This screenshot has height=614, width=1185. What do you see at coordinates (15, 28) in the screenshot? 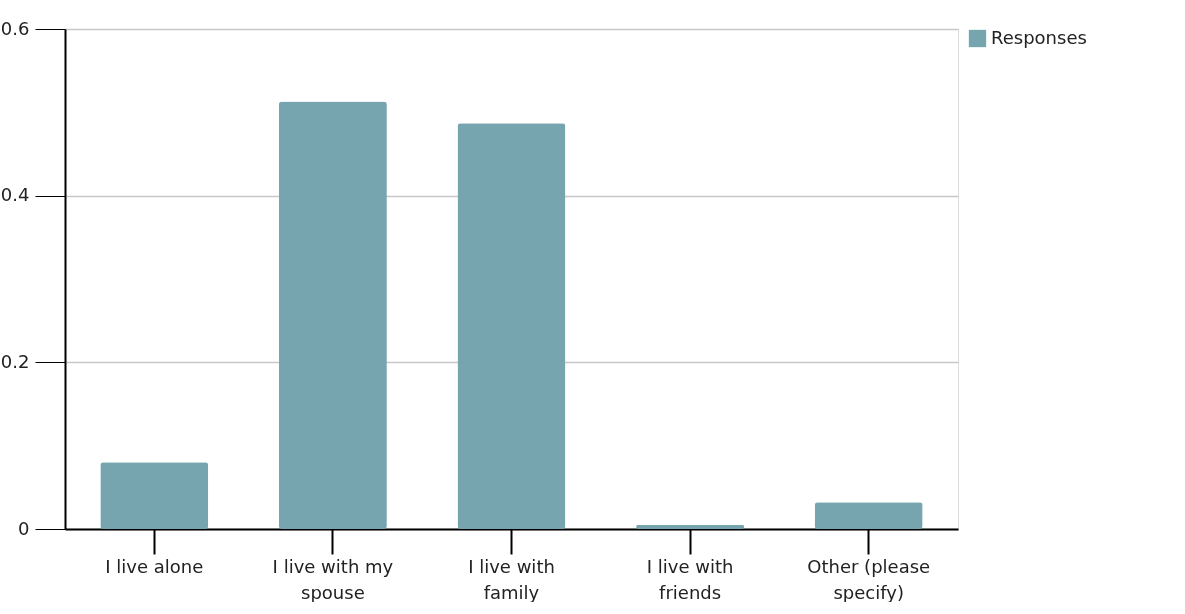
I see `y-tick-label: 0.6` at bounding box center [15, 28].